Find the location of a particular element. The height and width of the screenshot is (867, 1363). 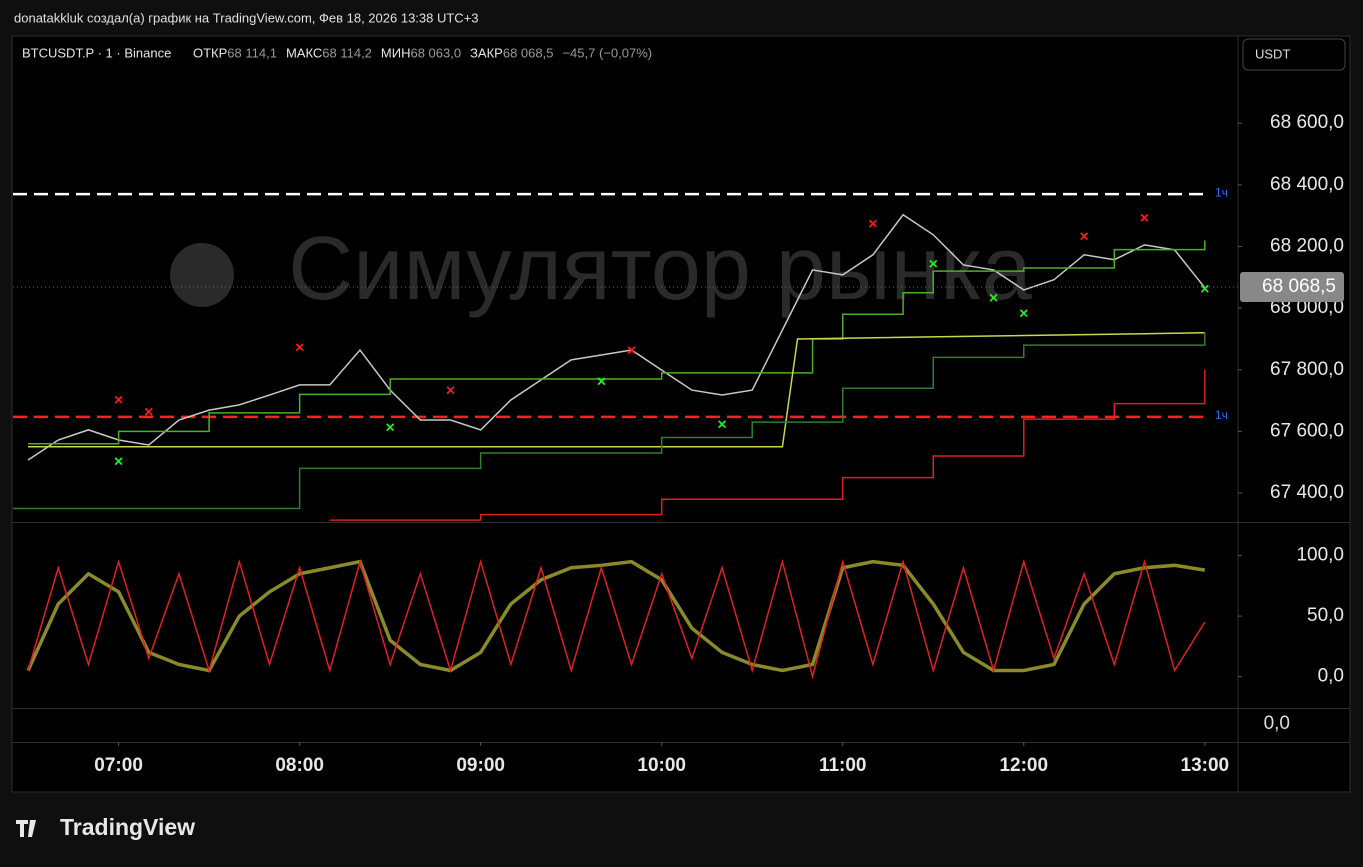

y-tick-label: 68 400,0 is located at coordinates (1307, 184).